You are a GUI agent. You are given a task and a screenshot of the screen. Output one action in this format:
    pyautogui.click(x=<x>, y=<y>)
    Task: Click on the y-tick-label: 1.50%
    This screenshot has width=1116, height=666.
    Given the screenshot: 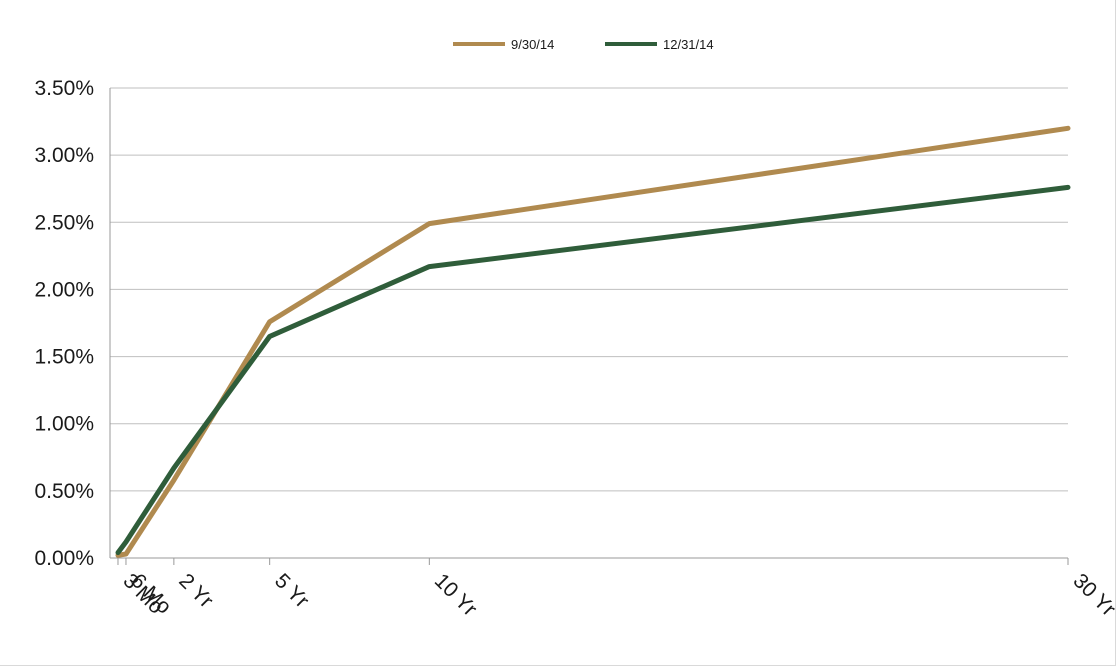 What is the action you would take?
    pyautogui.click(x=64, y=357)
    